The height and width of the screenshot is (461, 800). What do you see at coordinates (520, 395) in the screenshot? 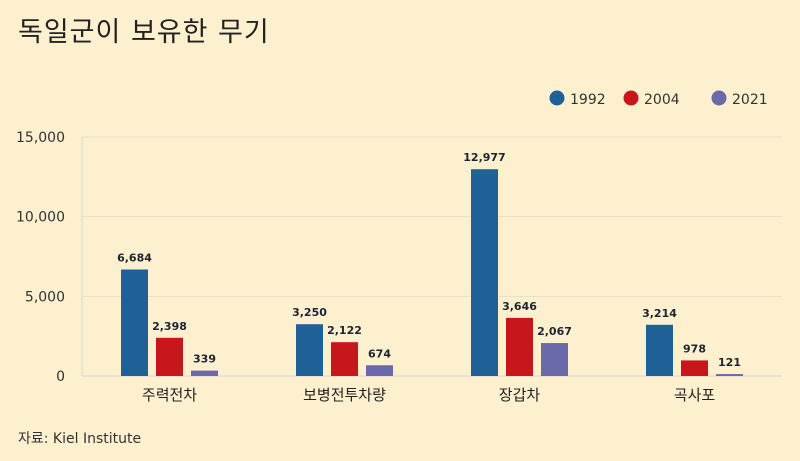
I see `x-category-label: 장갑차` at bounding box center [520, 395].